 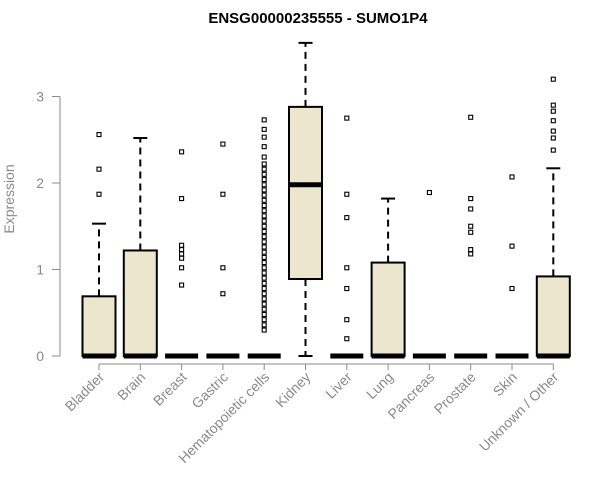 What do you see at coordinates (99, 245) in the screenshot?
I see `box-bladder` at bounding box center [99, 245].